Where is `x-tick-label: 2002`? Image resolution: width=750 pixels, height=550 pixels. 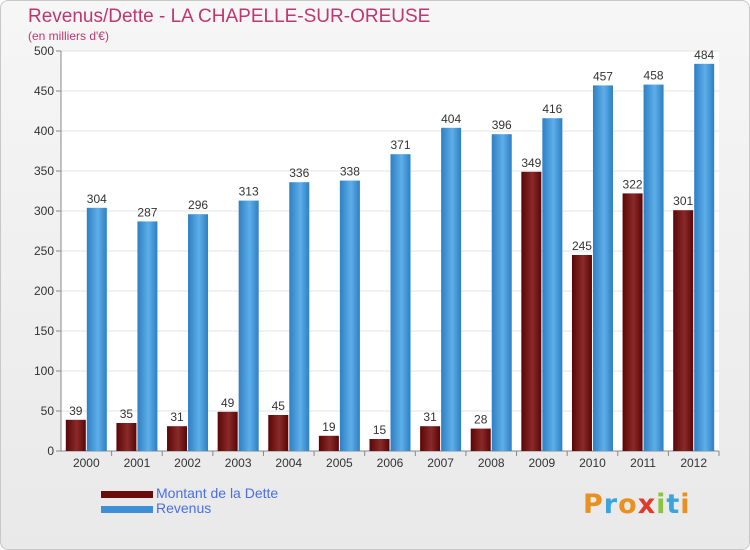 x-tick-label: 2002 is located at coordinates (187, 463).